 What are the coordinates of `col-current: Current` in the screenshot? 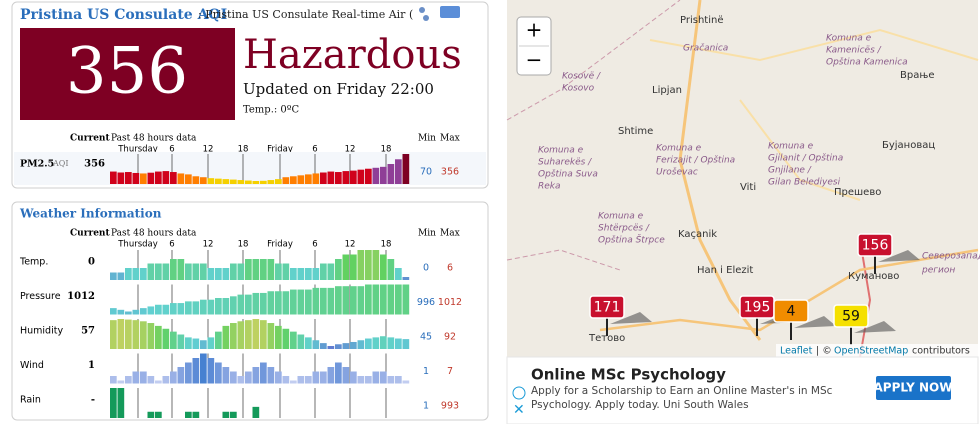 It's located at (90, 139).